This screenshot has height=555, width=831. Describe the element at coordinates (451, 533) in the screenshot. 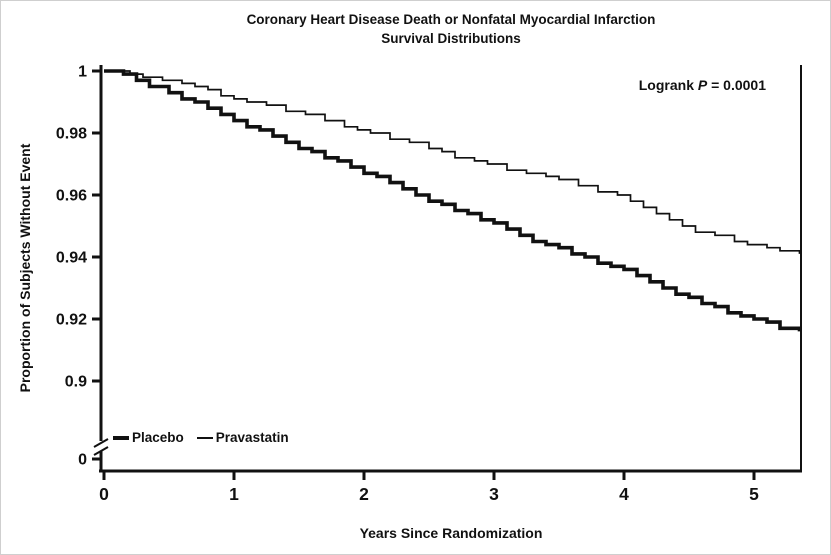

I see `x-axis-title: Years Since Randomization` at that location.